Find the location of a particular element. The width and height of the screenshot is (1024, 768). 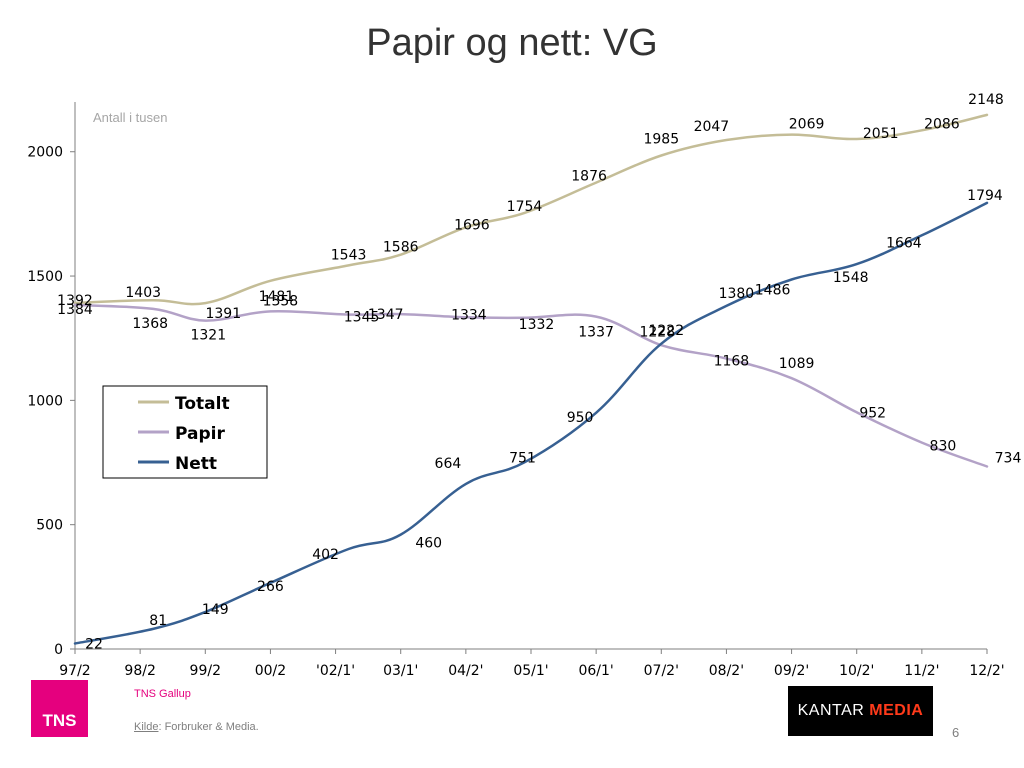

data-label-papir: 1384 is located at coordinates (75, 310).